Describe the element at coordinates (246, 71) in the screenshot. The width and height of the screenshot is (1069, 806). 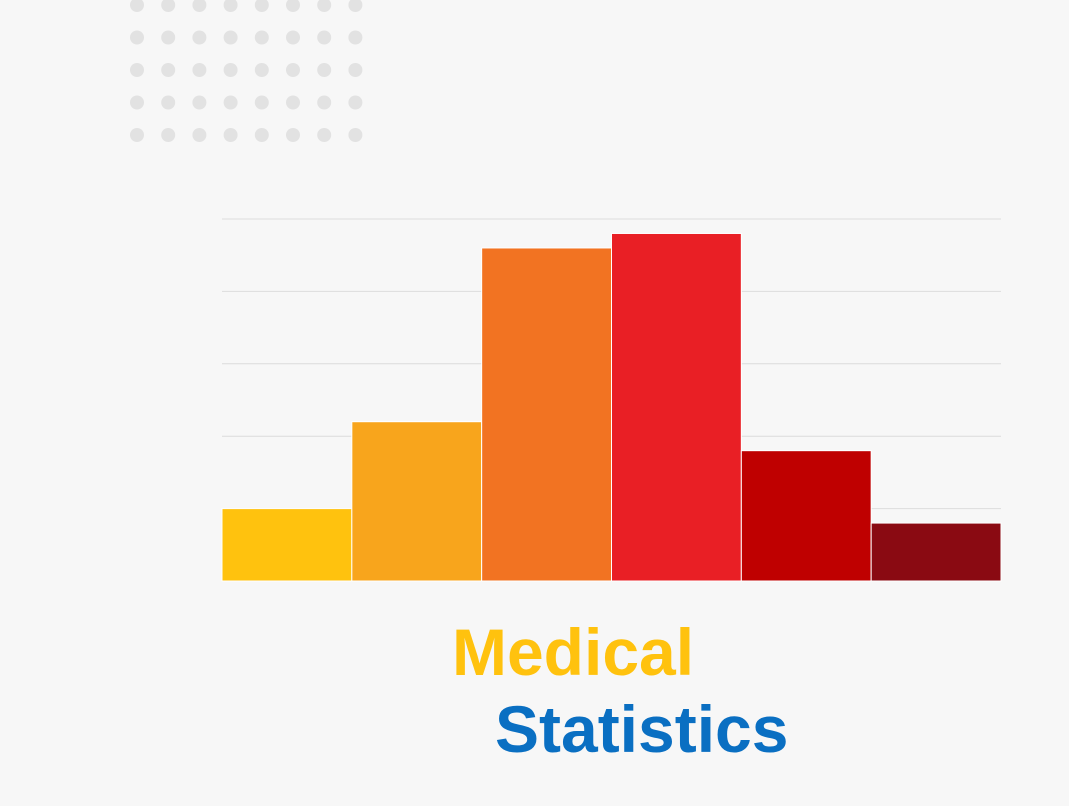
I see `dot-pattern` at that location.